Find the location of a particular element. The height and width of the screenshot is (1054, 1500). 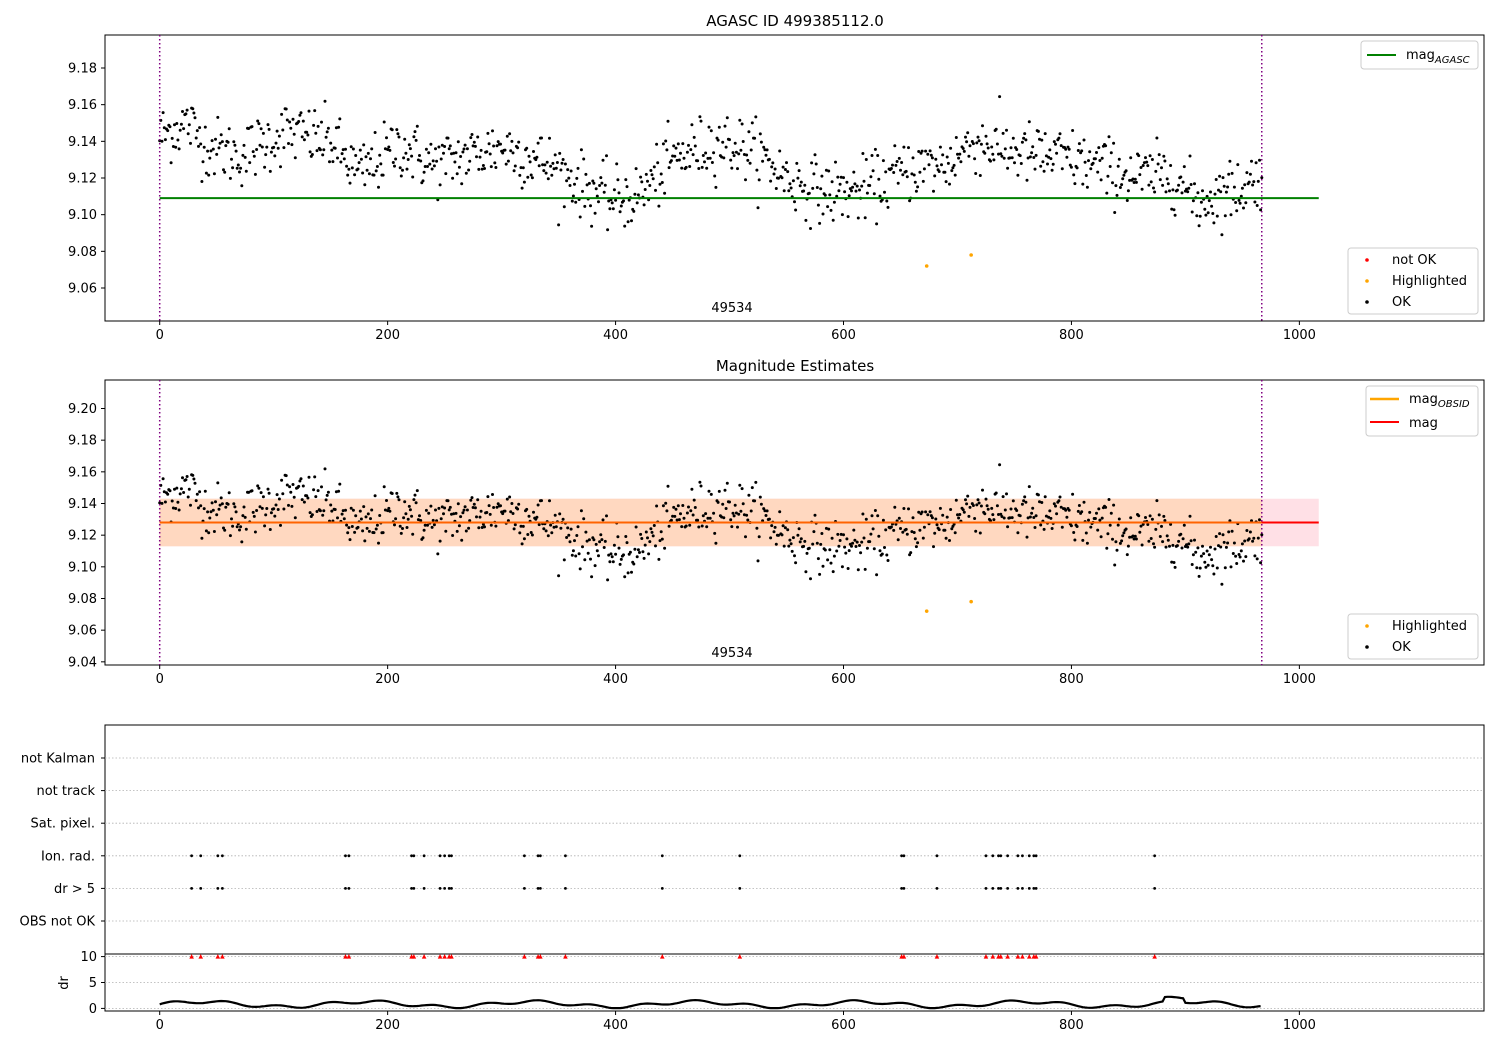

legend-mag-agasc-sub: AGASC is located at coordinates (1452, 60).